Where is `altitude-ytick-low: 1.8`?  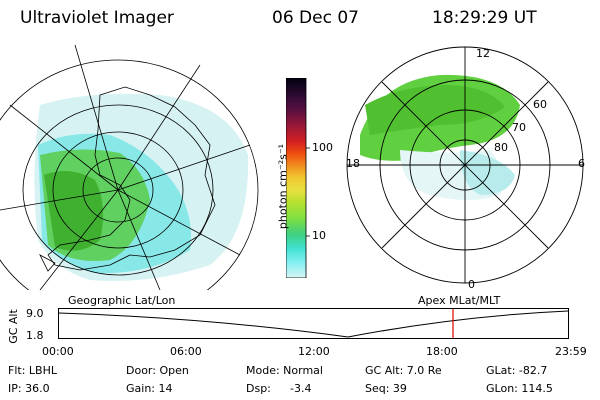
altitude-ytick-low: 1.8 is located at coordinates (35, 335).